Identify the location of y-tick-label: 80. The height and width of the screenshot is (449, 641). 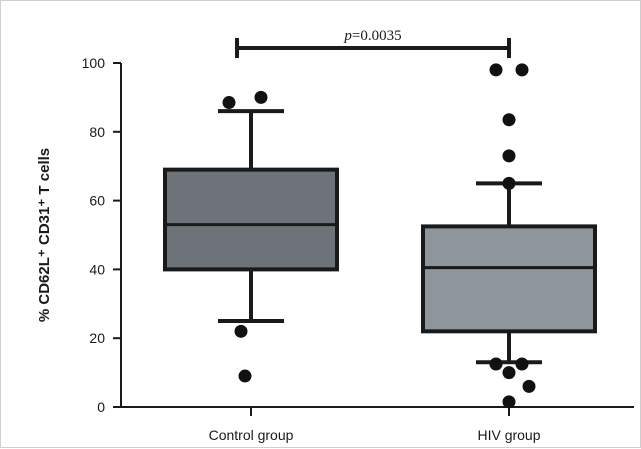
(97, 132).